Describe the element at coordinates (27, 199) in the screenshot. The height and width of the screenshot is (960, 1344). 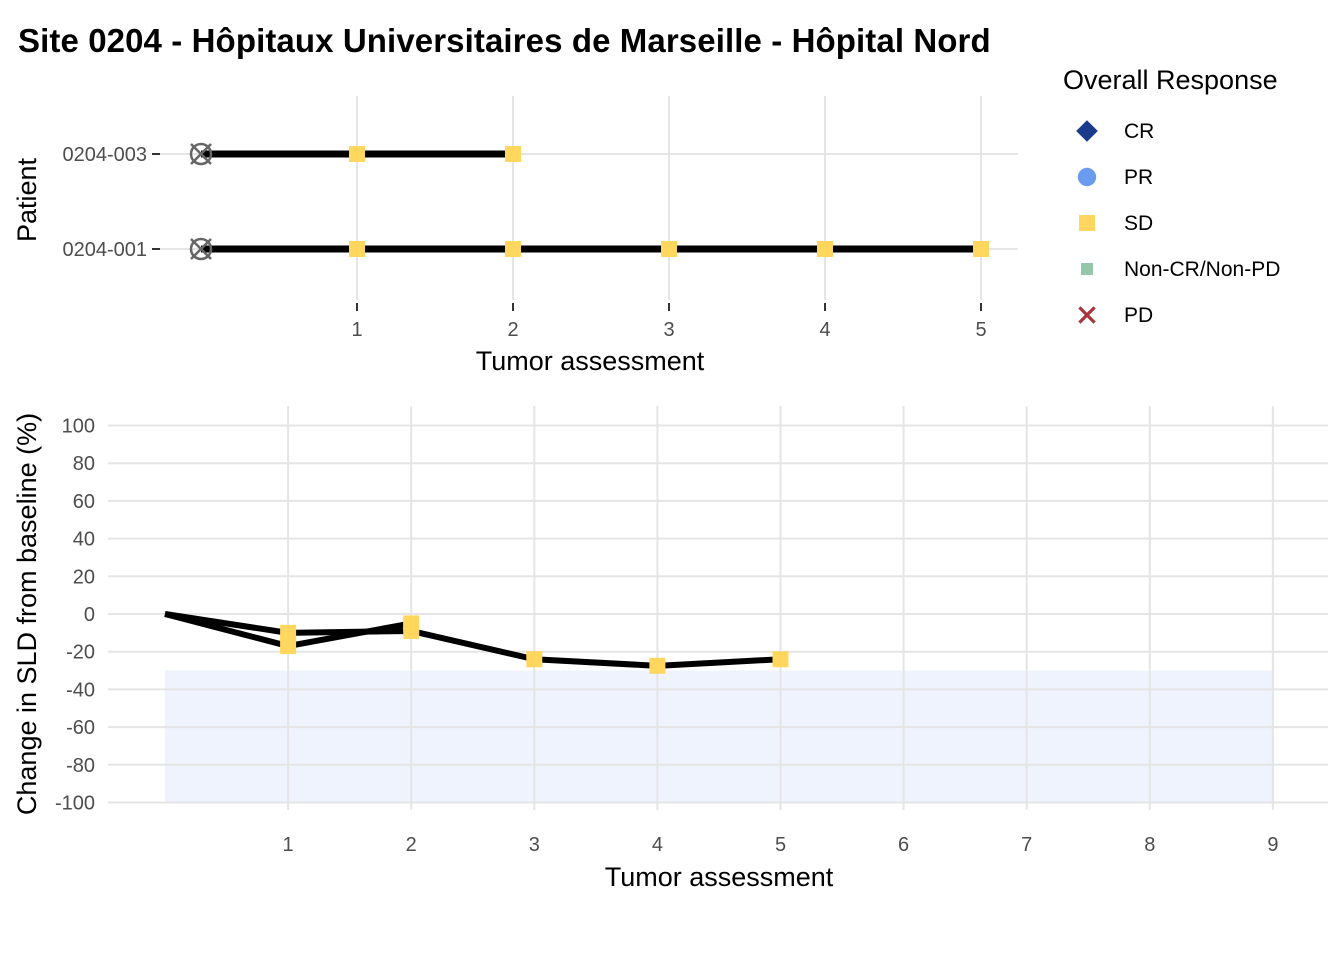
I see `y-axis-title: Patient` at that location.